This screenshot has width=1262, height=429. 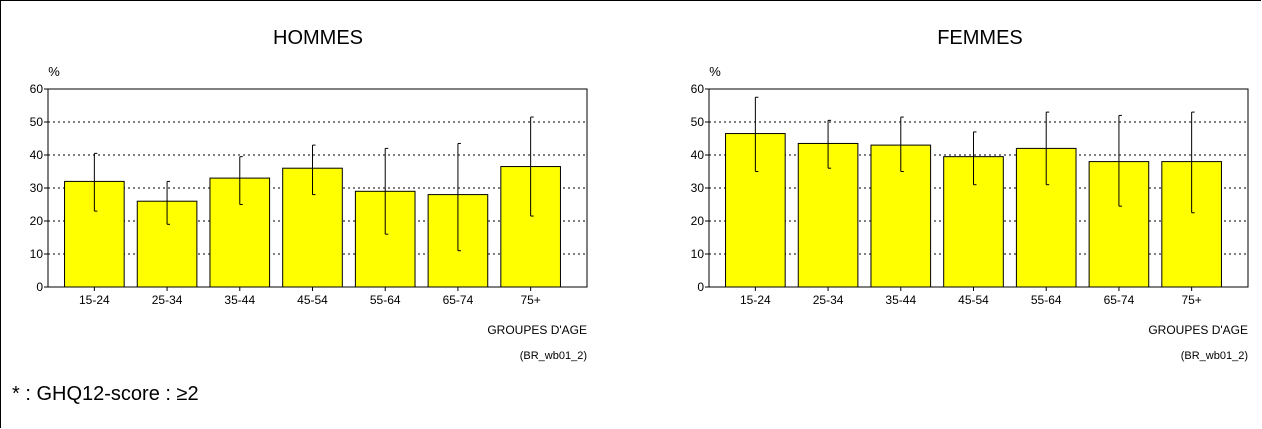 What do you see at coordinates (458, 300) in the screenshot?
I see `hommes-x-tick-label: 65-74` at bounding box center [458, 300].